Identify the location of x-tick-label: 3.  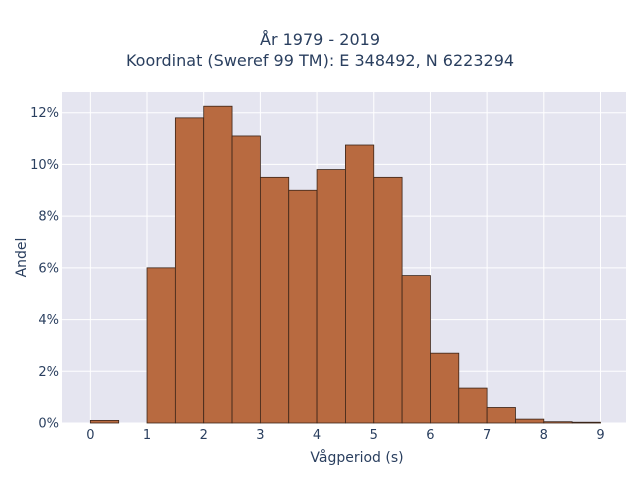
(260, 435).